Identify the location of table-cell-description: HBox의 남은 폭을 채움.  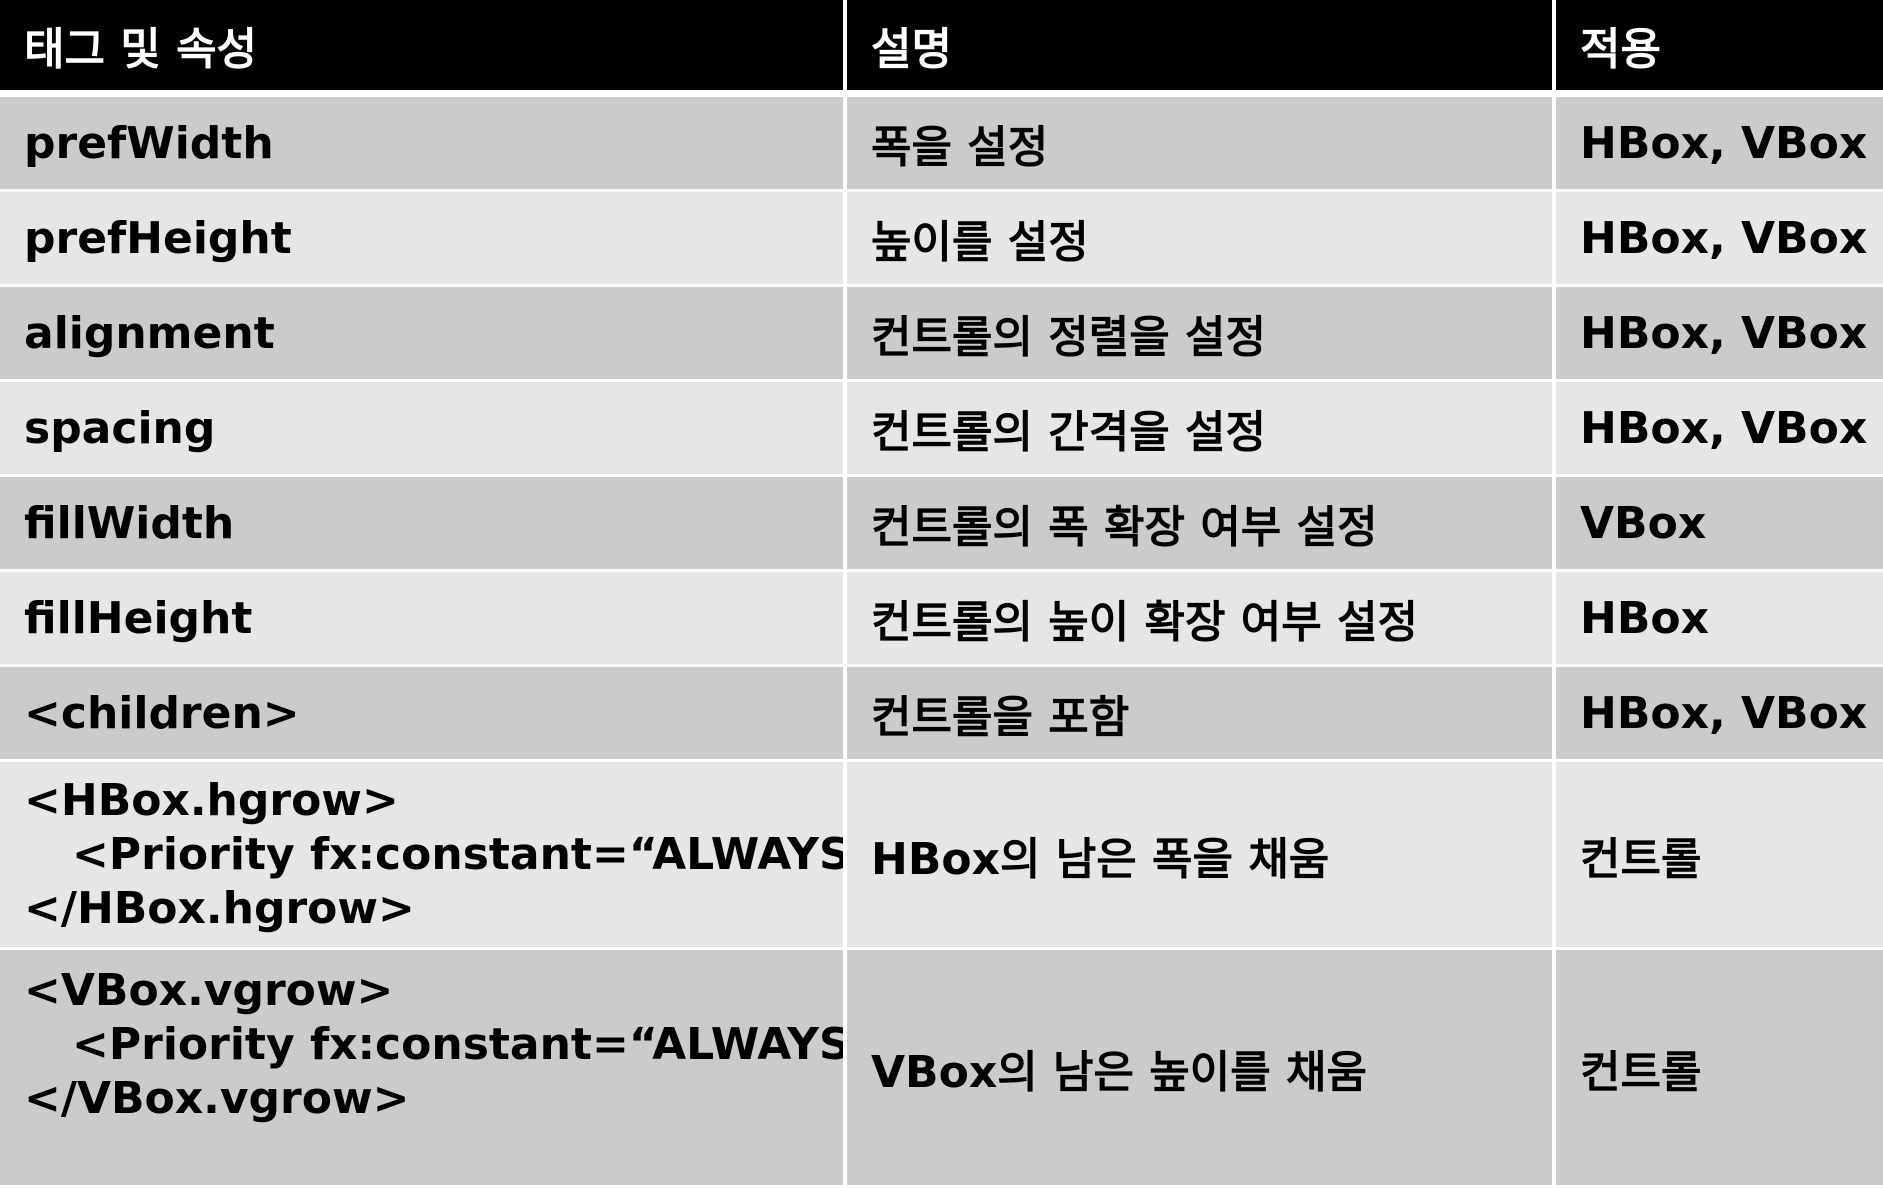
(1199, 856).